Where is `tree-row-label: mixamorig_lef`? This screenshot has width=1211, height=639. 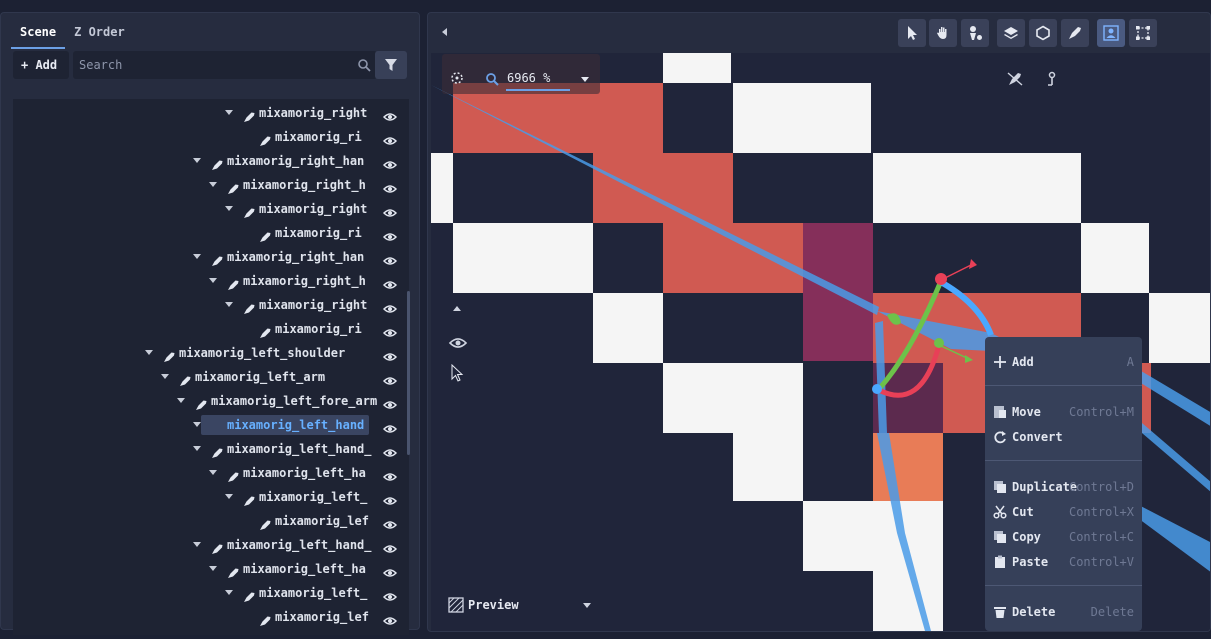
tree-row-label: mixamorig_lef is located at coordinates (322, 521).